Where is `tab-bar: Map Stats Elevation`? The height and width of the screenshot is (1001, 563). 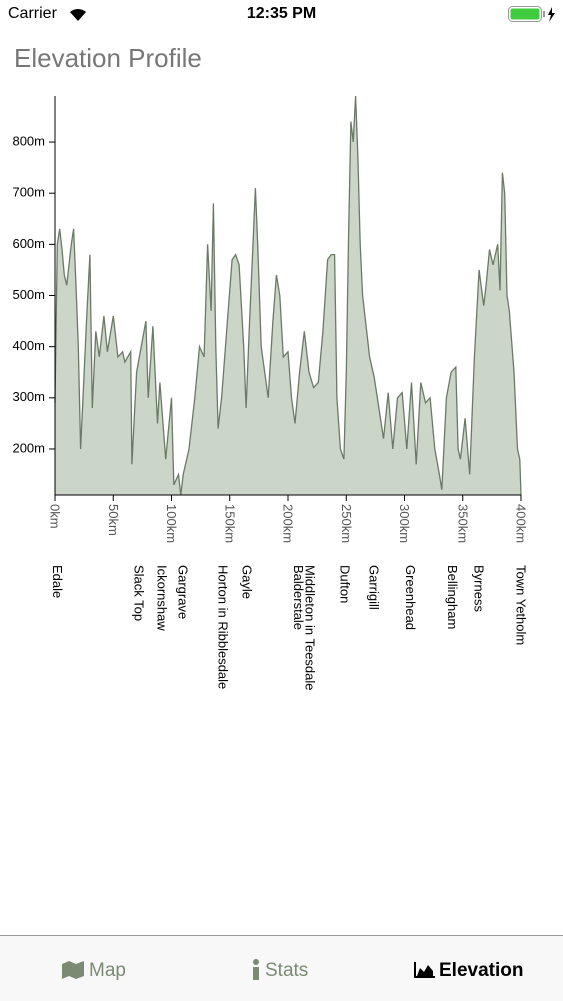
tab-bar: Map Stats Elevation is located at coordinates (281, 968).